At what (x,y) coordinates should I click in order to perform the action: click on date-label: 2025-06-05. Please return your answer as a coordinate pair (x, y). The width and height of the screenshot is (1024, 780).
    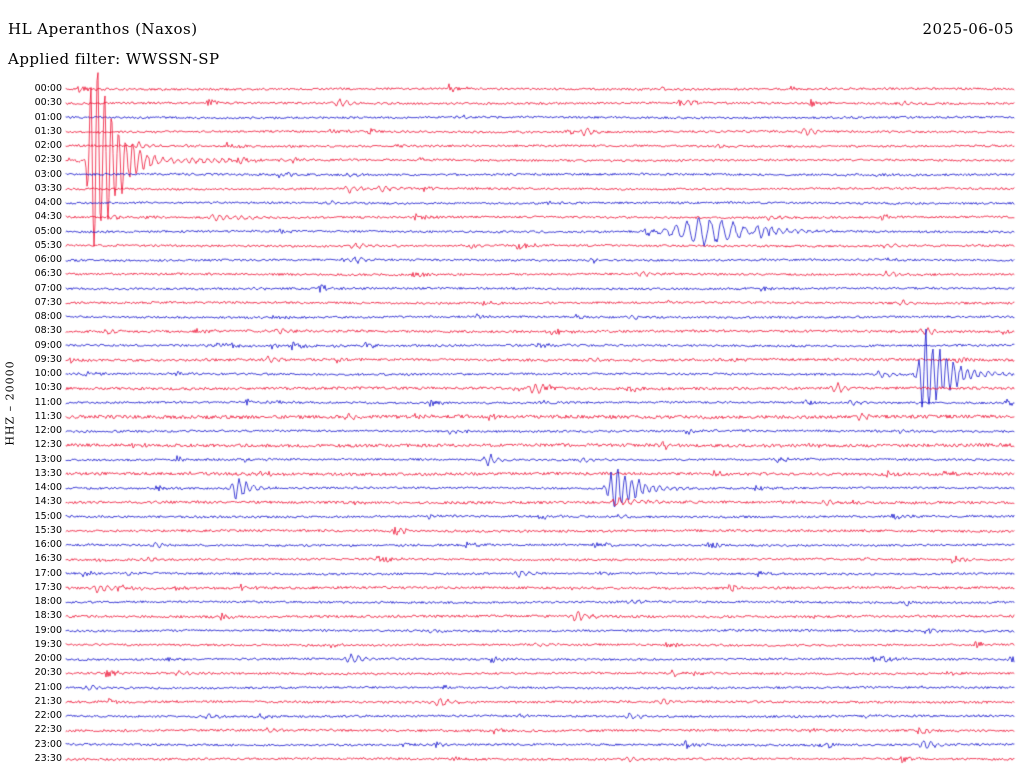
    Looking at the image, I should click on (968, 29).